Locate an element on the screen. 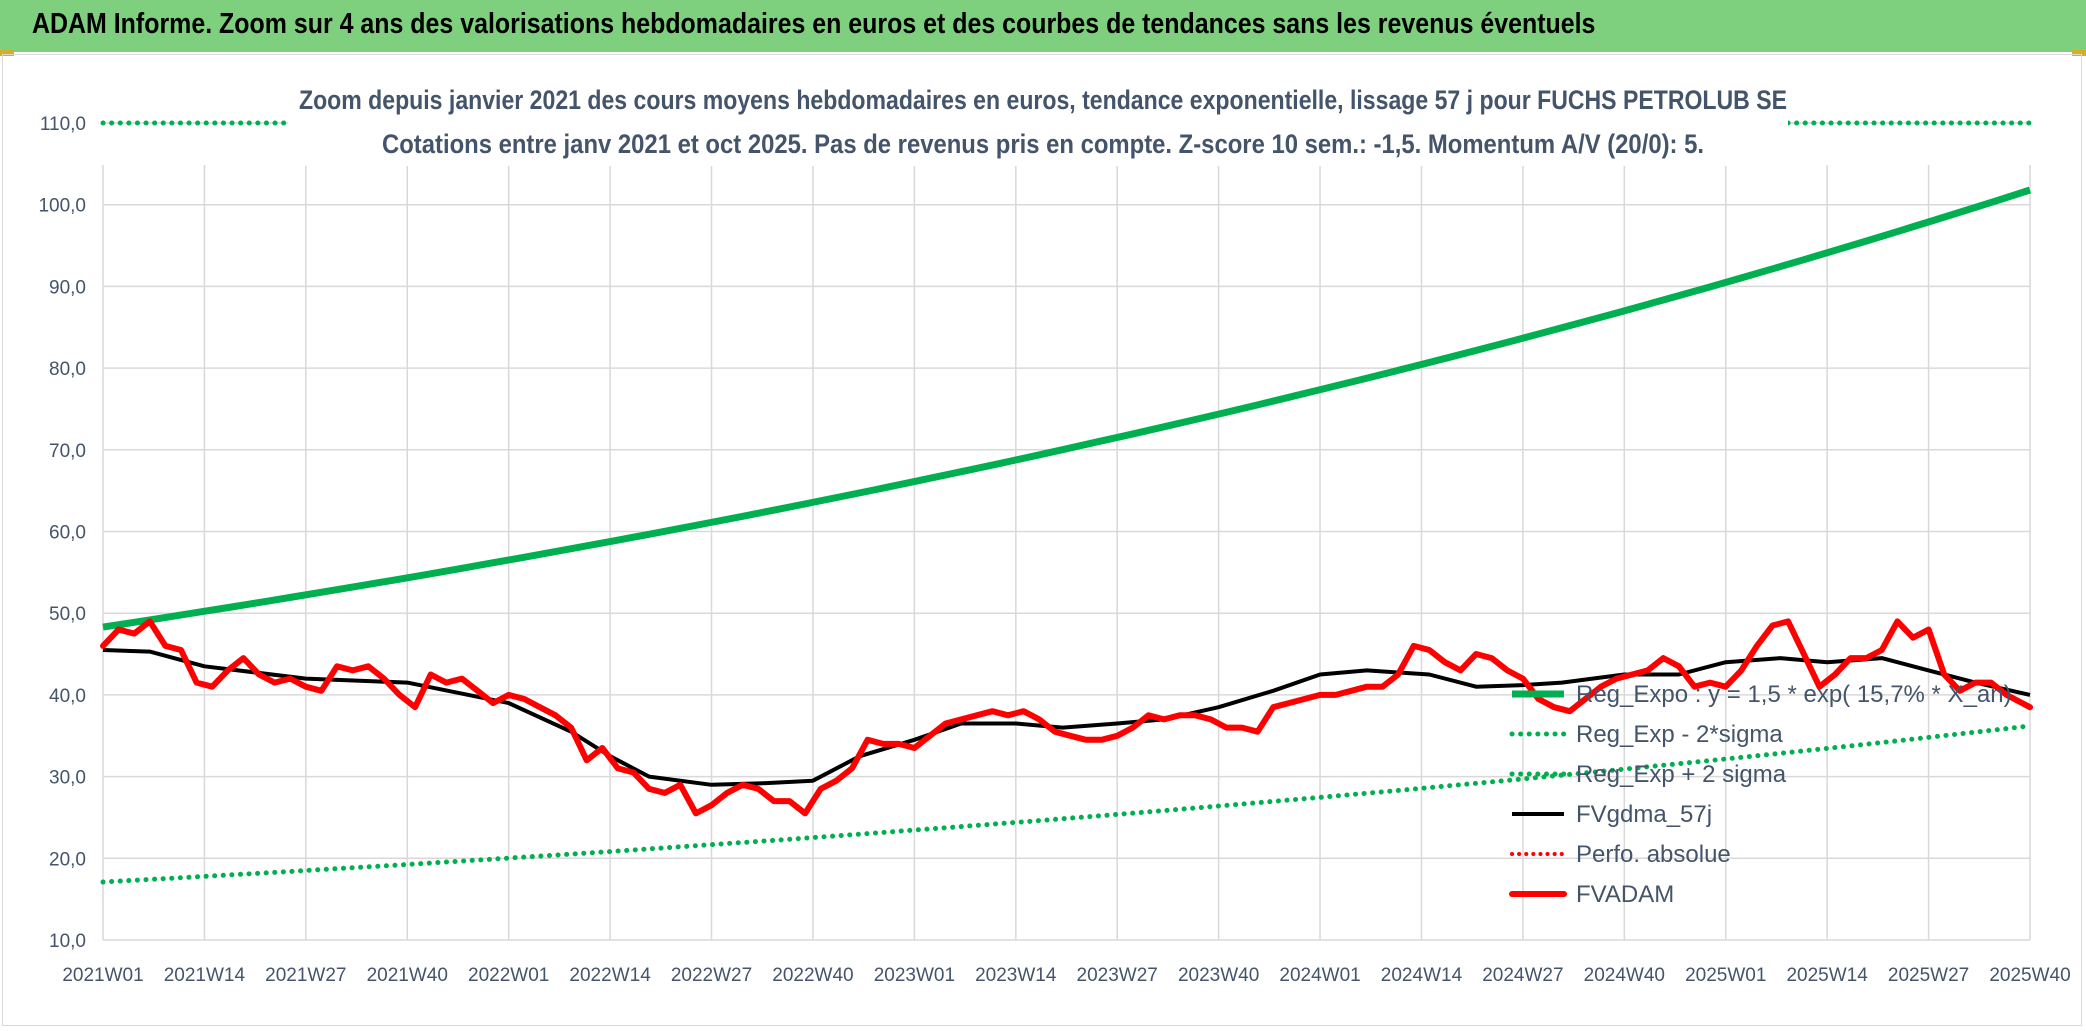 Image resolution: width=2086 pixels, height=1031 pixels. legend-label: Reg_Exp - 2*sigma is located at coordinates (1679, 734).